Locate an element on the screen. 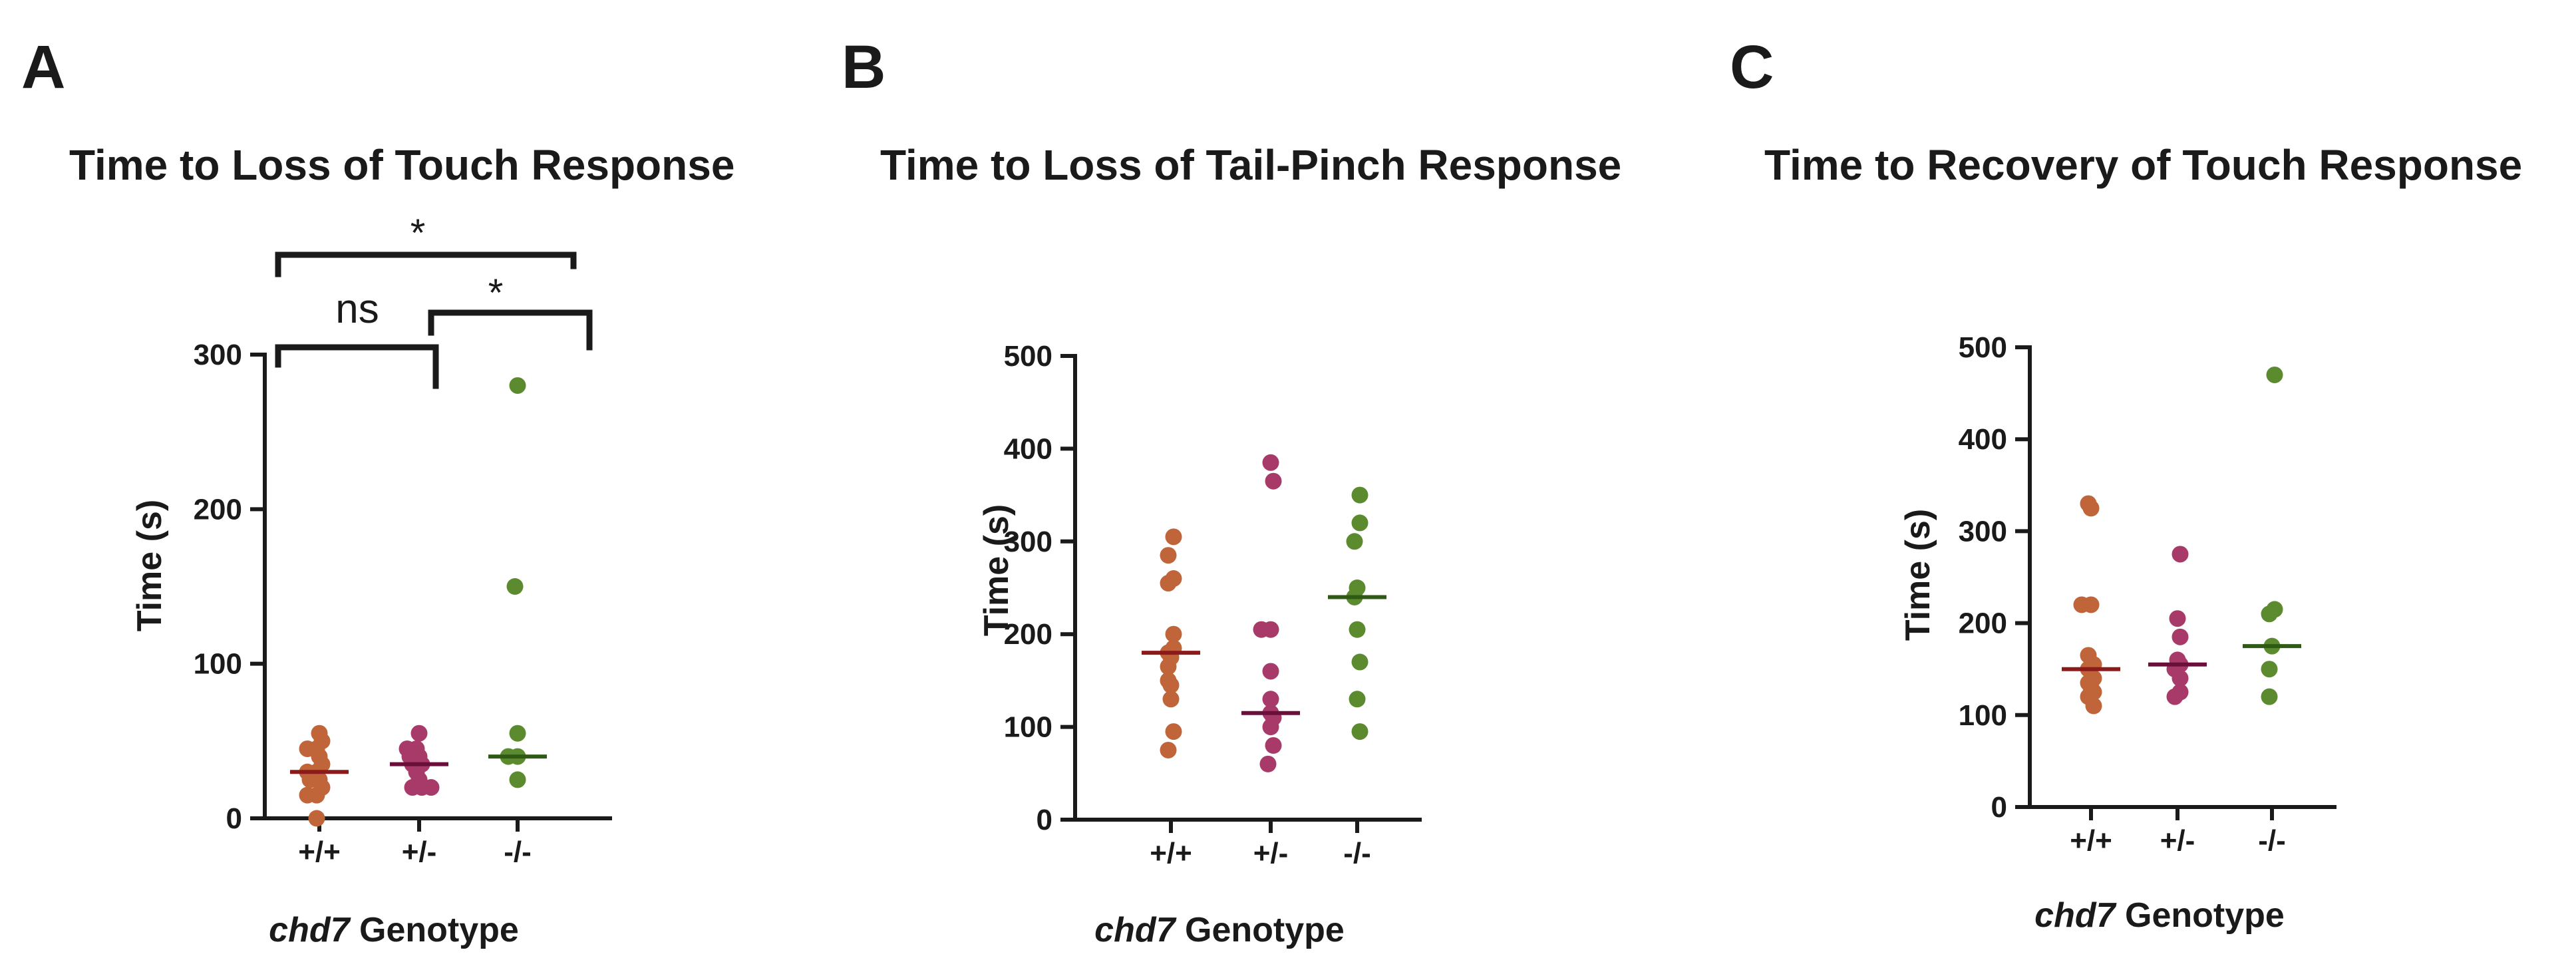 This screenshot has width=2576, height=980. panel-letter: B is located at coordinates (864, 67).